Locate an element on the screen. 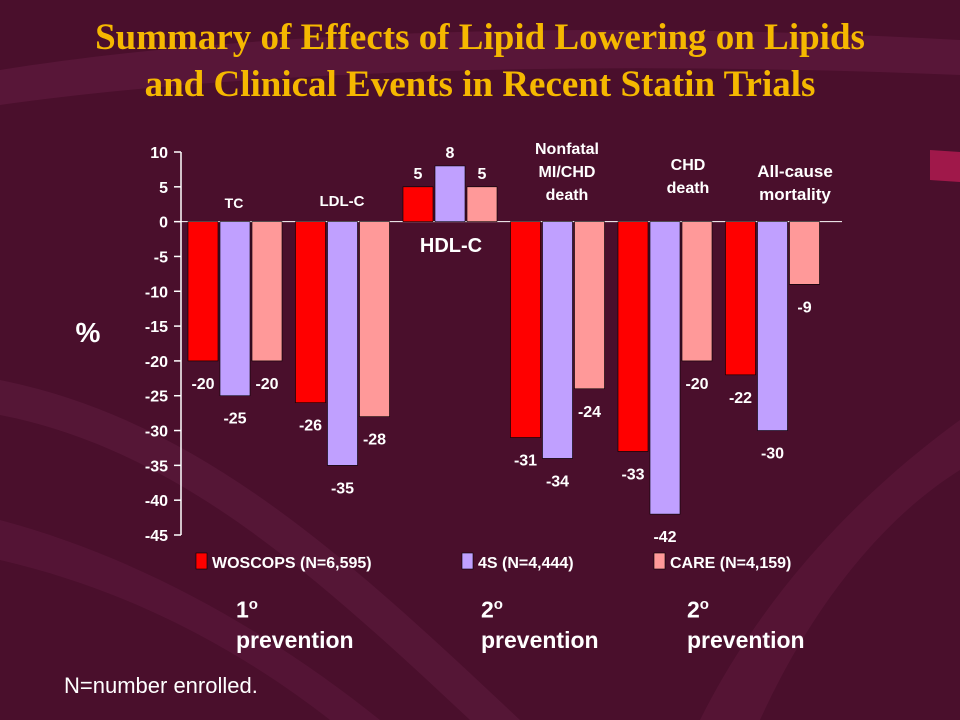 This screenshot has width=960, height=720. prevention-label-2: 2o prevention is located at coordinates (540, 624).